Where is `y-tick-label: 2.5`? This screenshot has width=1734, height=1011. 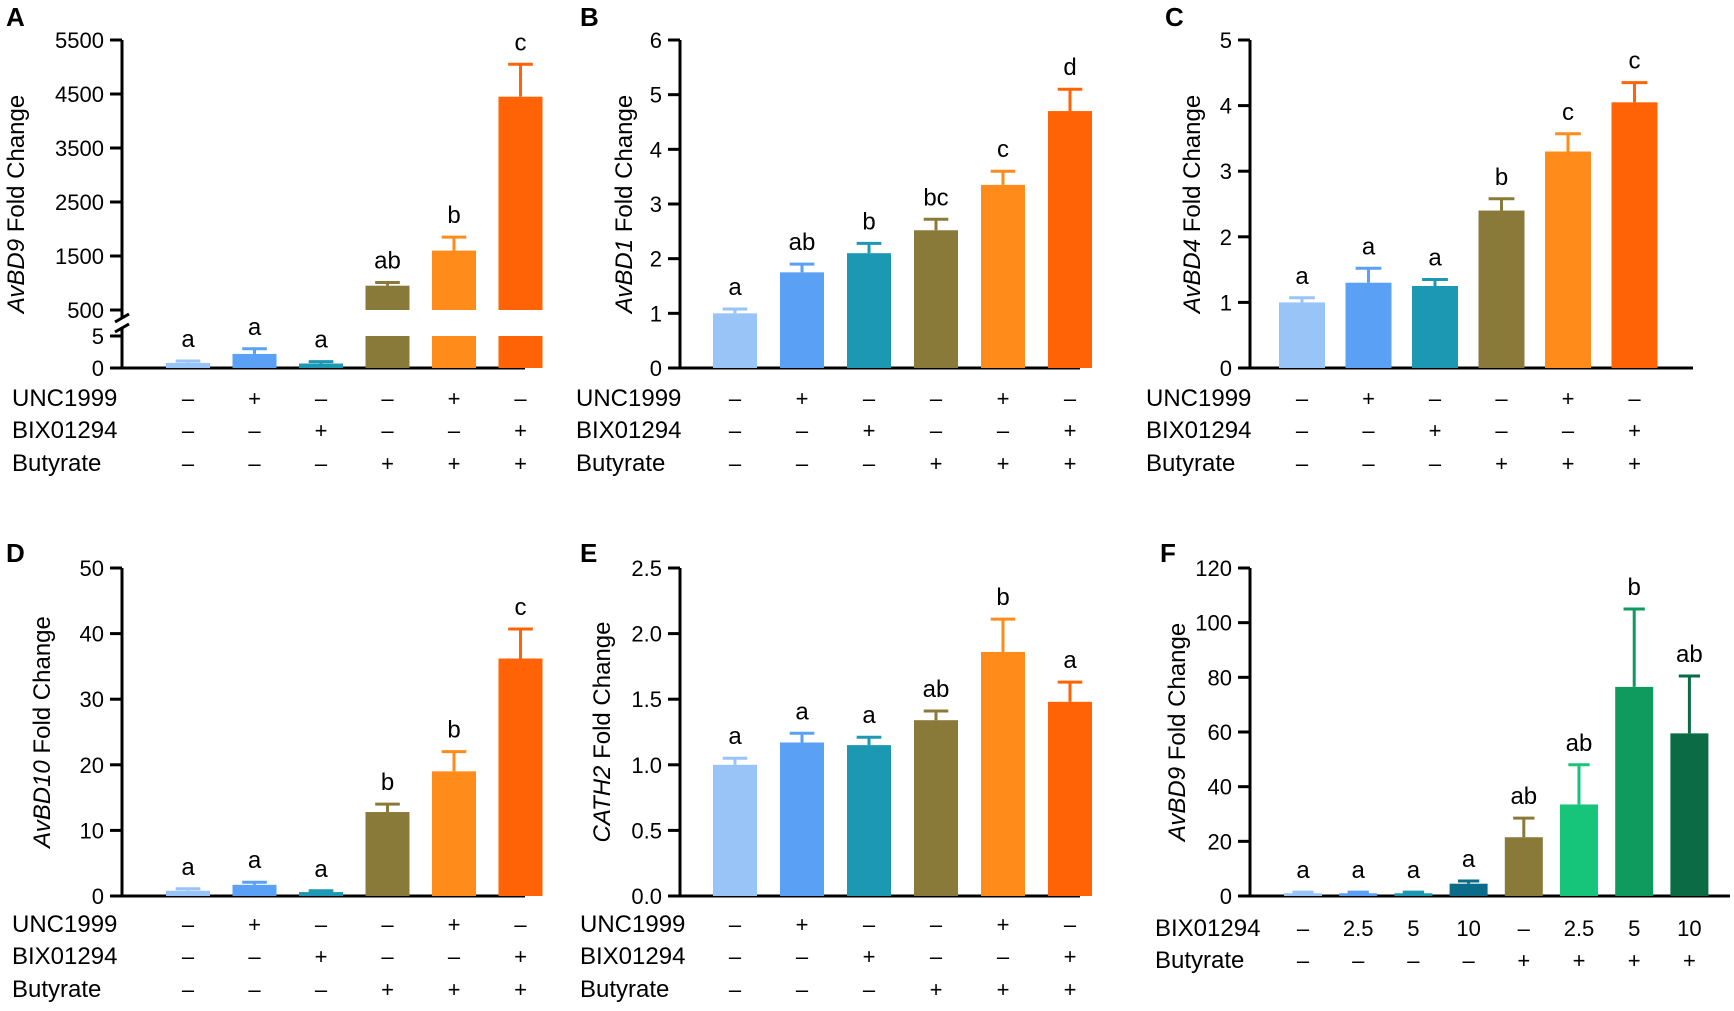 y-tick-label: 2.5 is located at coordinates (646, 568).